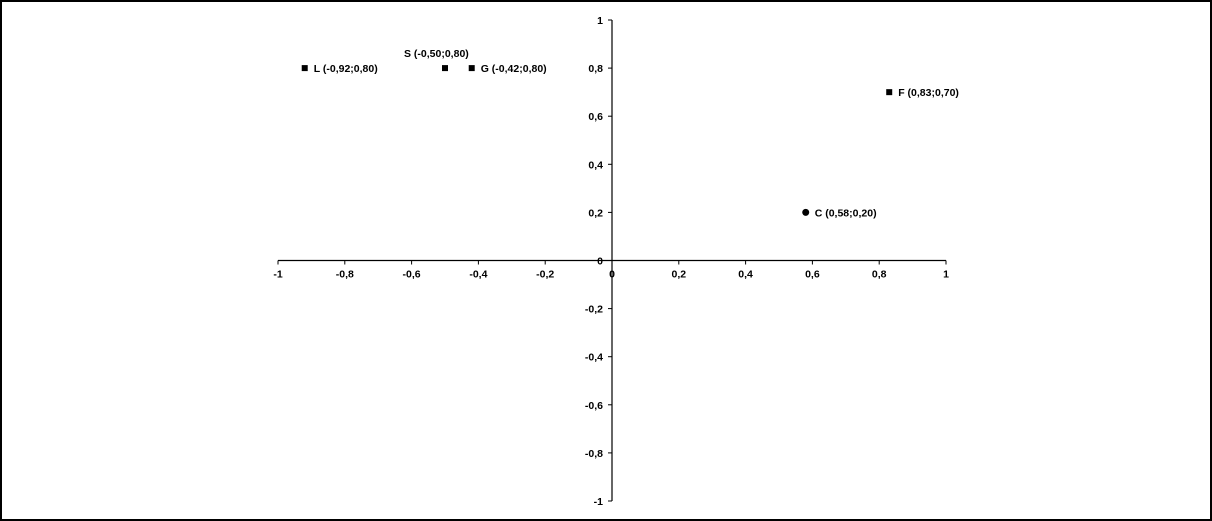  What do you see at coordinates (600, 21) in the screenshot?
I see `y-tick-label: 1` at bounding box center [600, 21].